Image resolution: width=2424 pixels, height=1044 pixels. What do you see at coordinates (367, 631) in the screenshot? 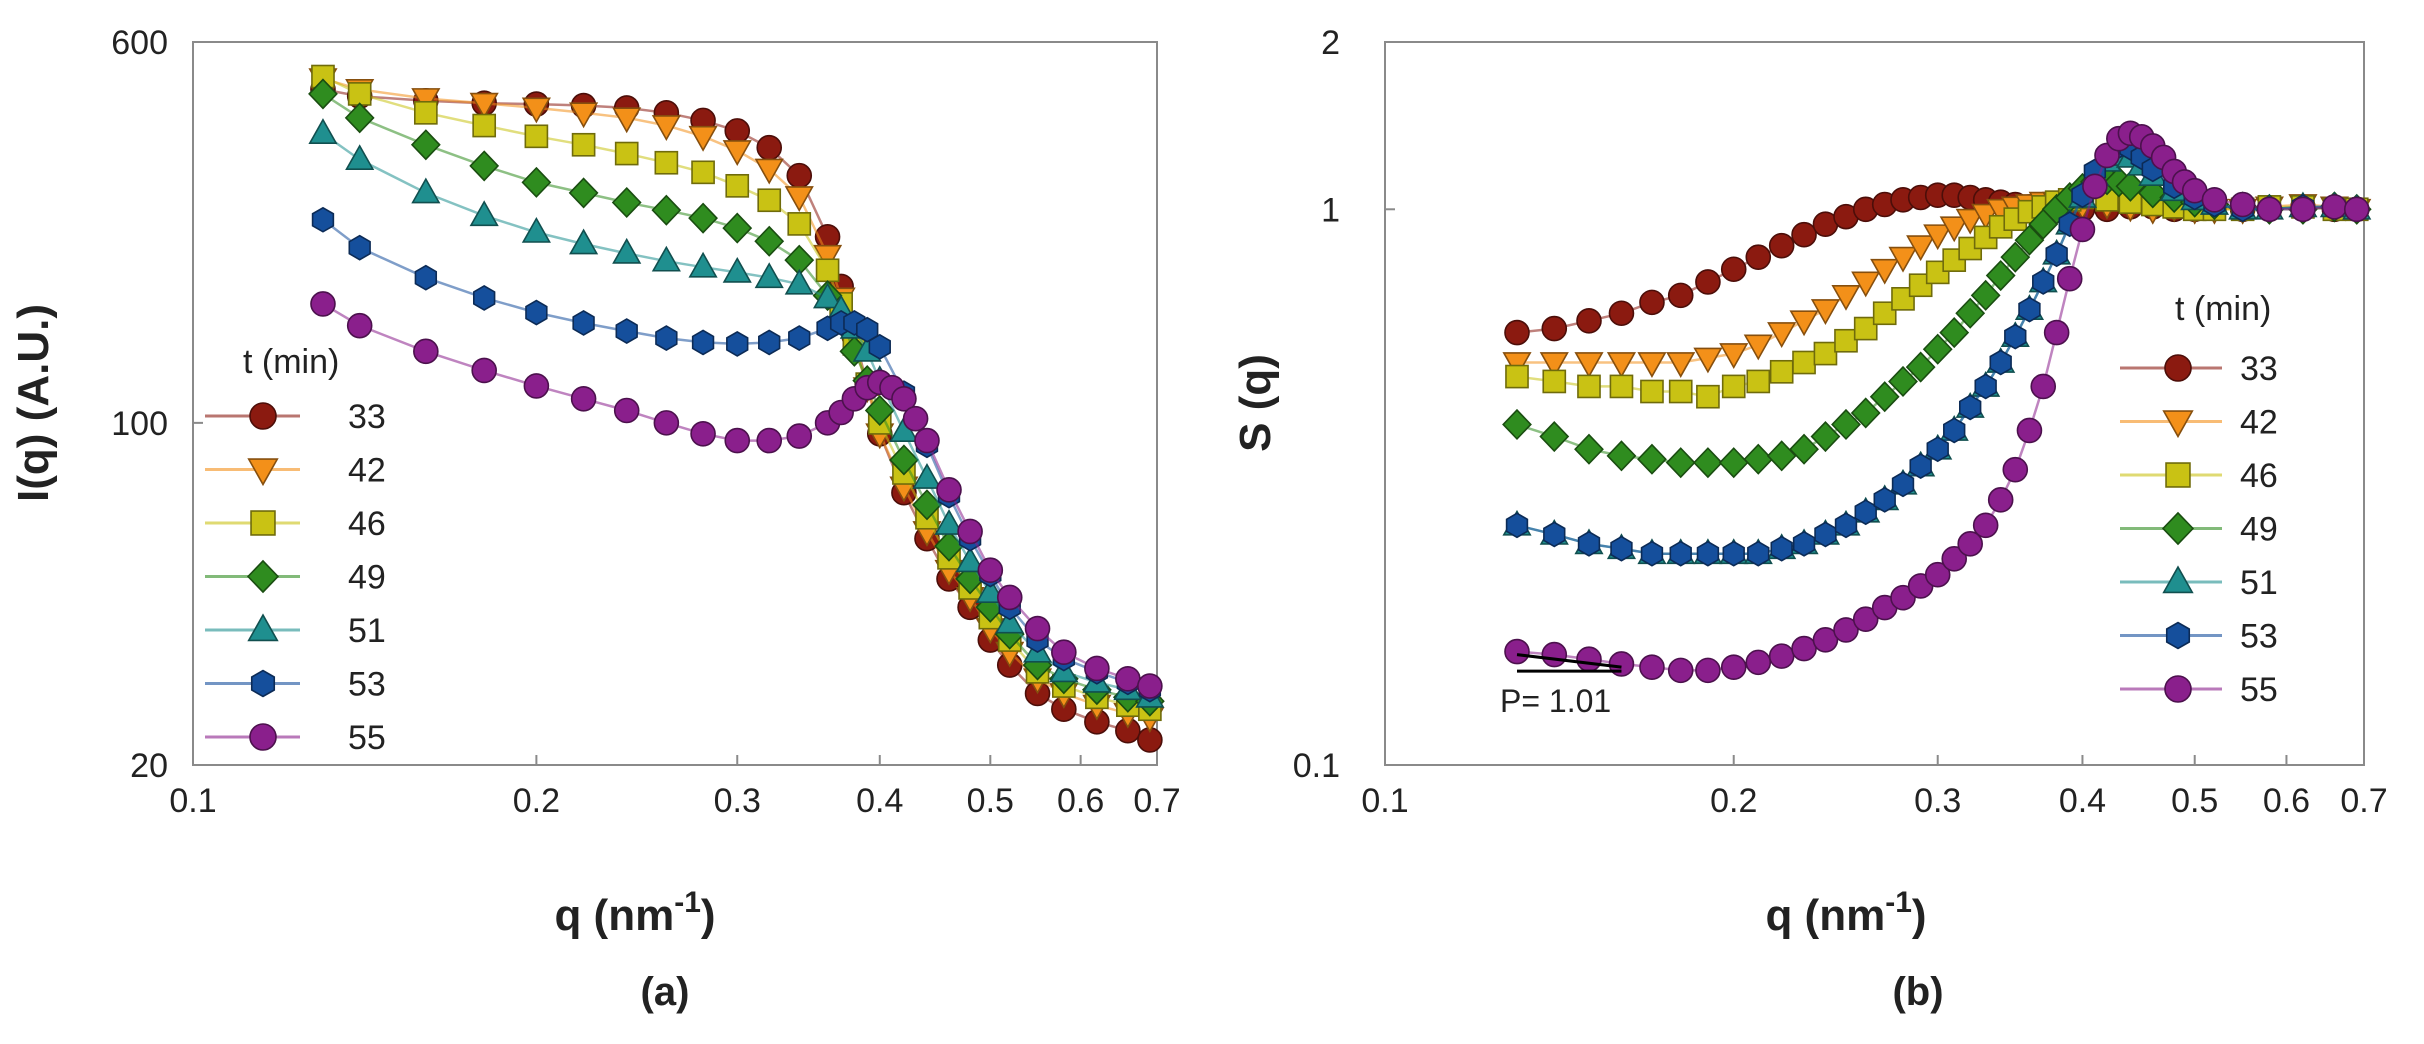
I see `legend-label: 51` at bounding box center [367, 631].